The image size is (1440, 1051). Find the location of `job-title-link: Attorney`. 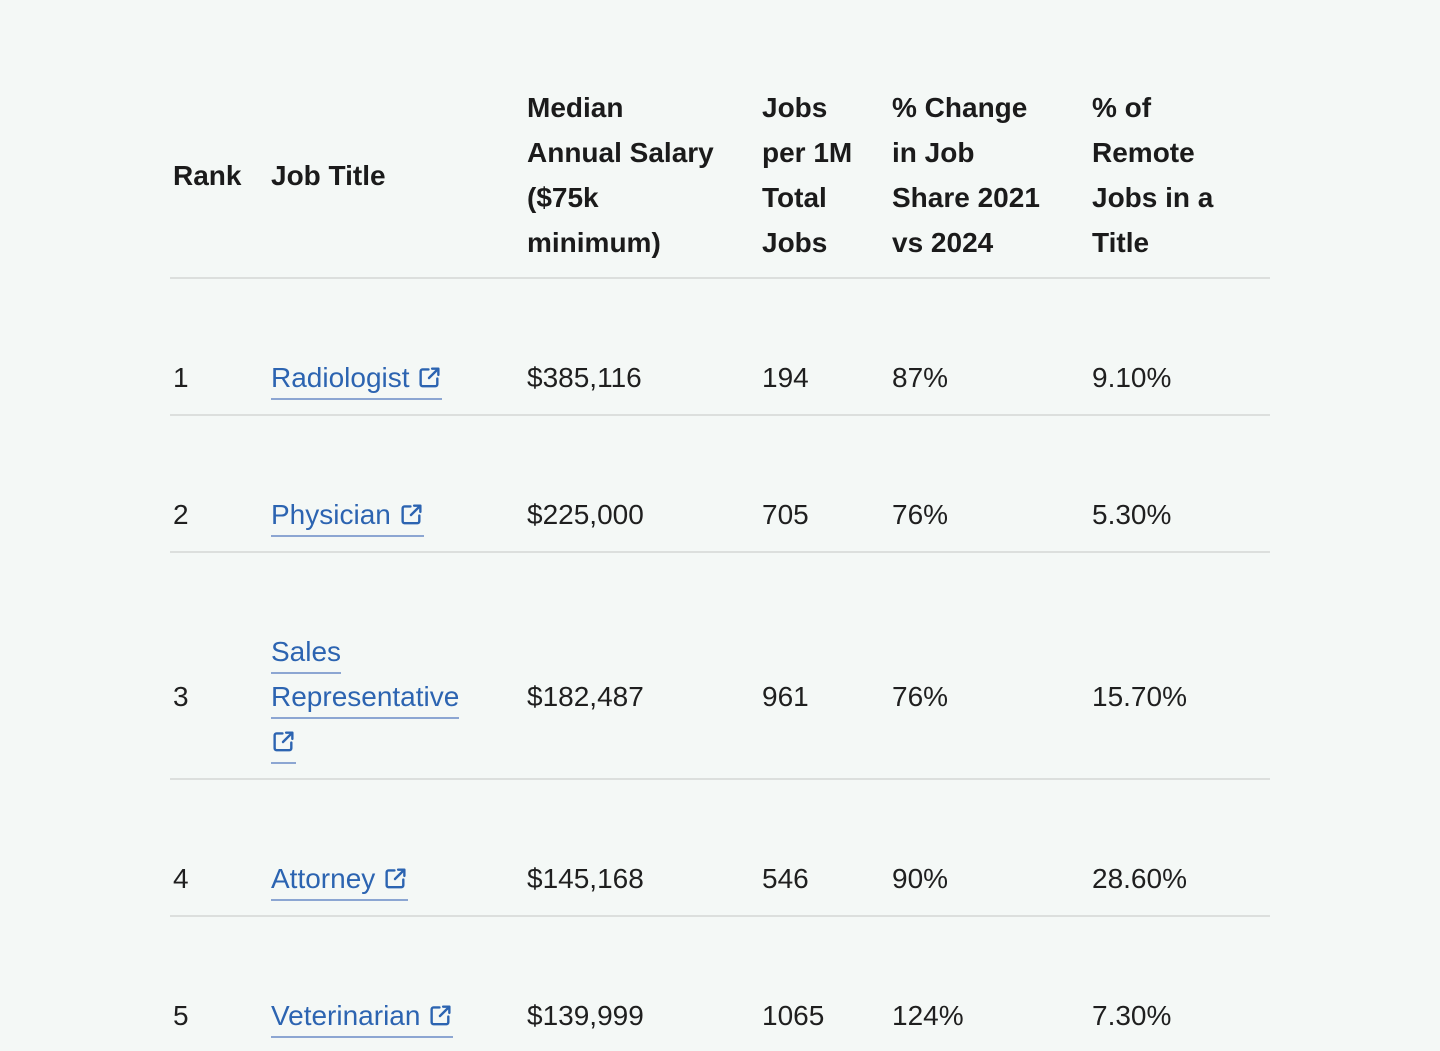

job-title-link: Attorney is located at coordinates (340, 882).